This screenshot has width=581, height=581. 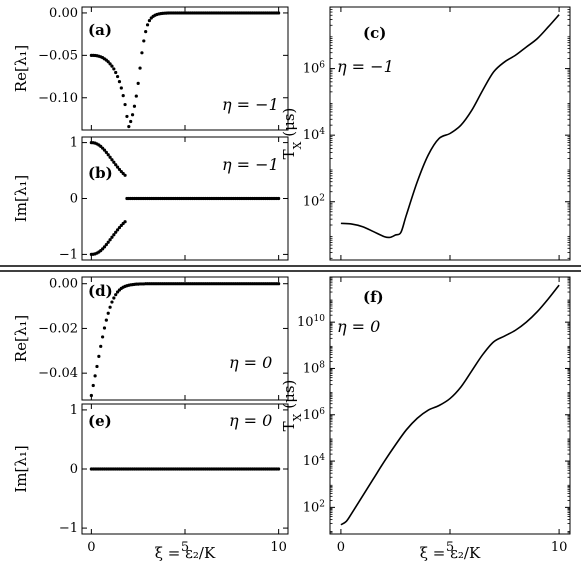 I want to click on y-tick-label: −0.02, so click(x=58, y=328).